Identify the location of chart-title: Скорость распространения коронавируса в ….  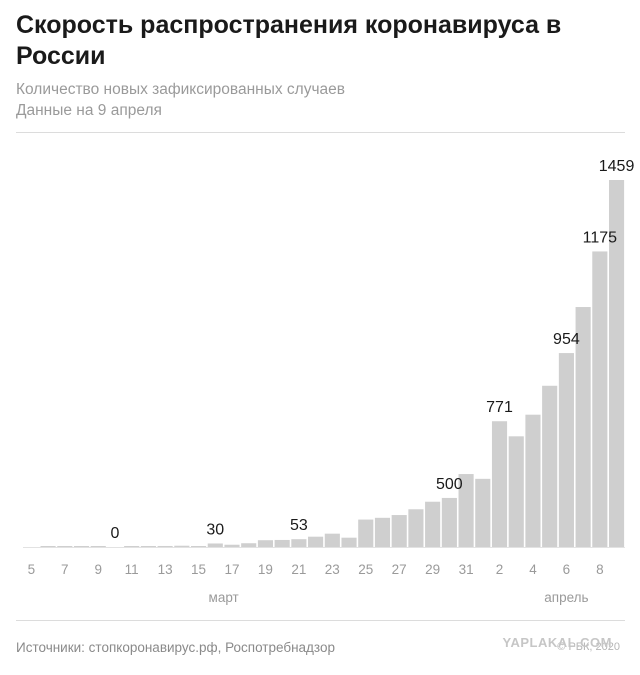
(289, 40).